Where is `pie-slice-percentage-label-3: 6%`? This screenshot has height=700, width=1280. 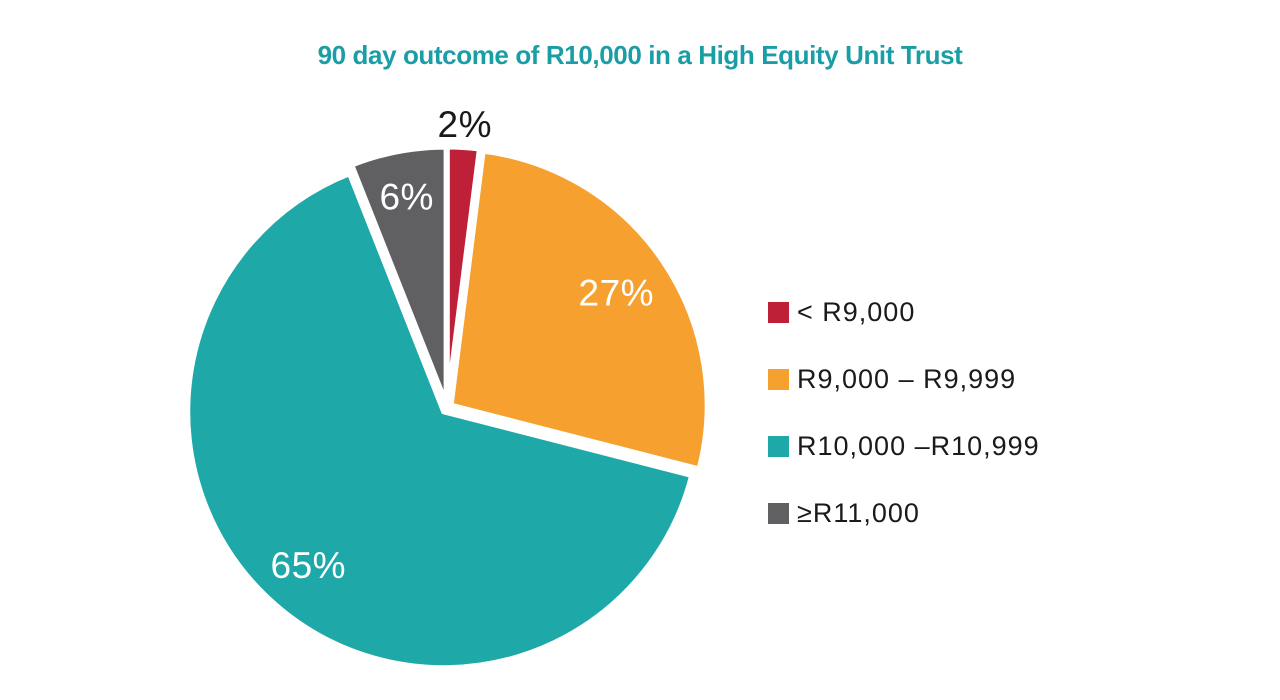
pie-slice-percentage-label-3: 6% is located at coordinates (406, 196).